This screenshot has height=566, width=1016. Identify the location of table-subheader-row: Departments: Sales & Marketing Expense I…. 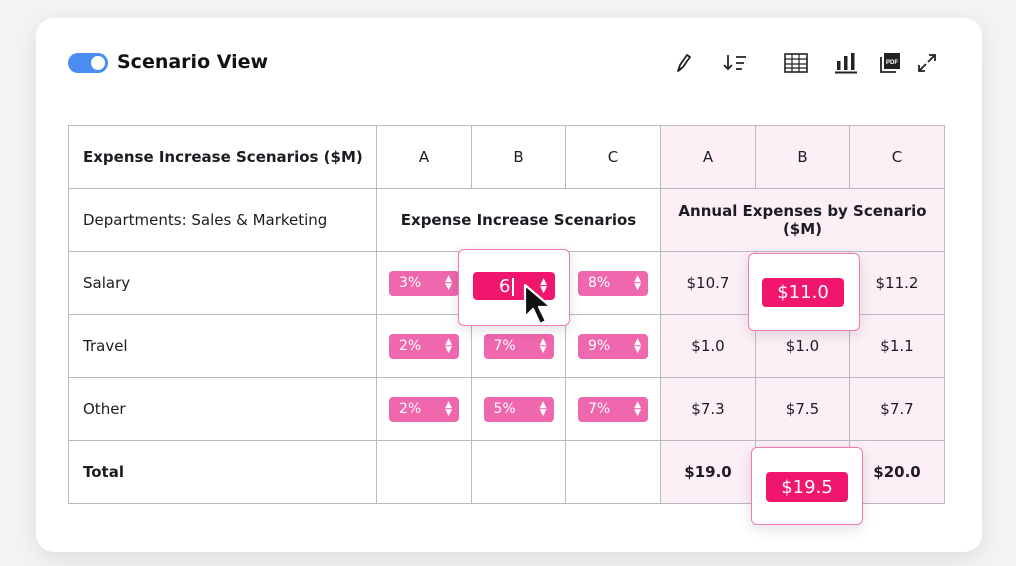
(506, 220).